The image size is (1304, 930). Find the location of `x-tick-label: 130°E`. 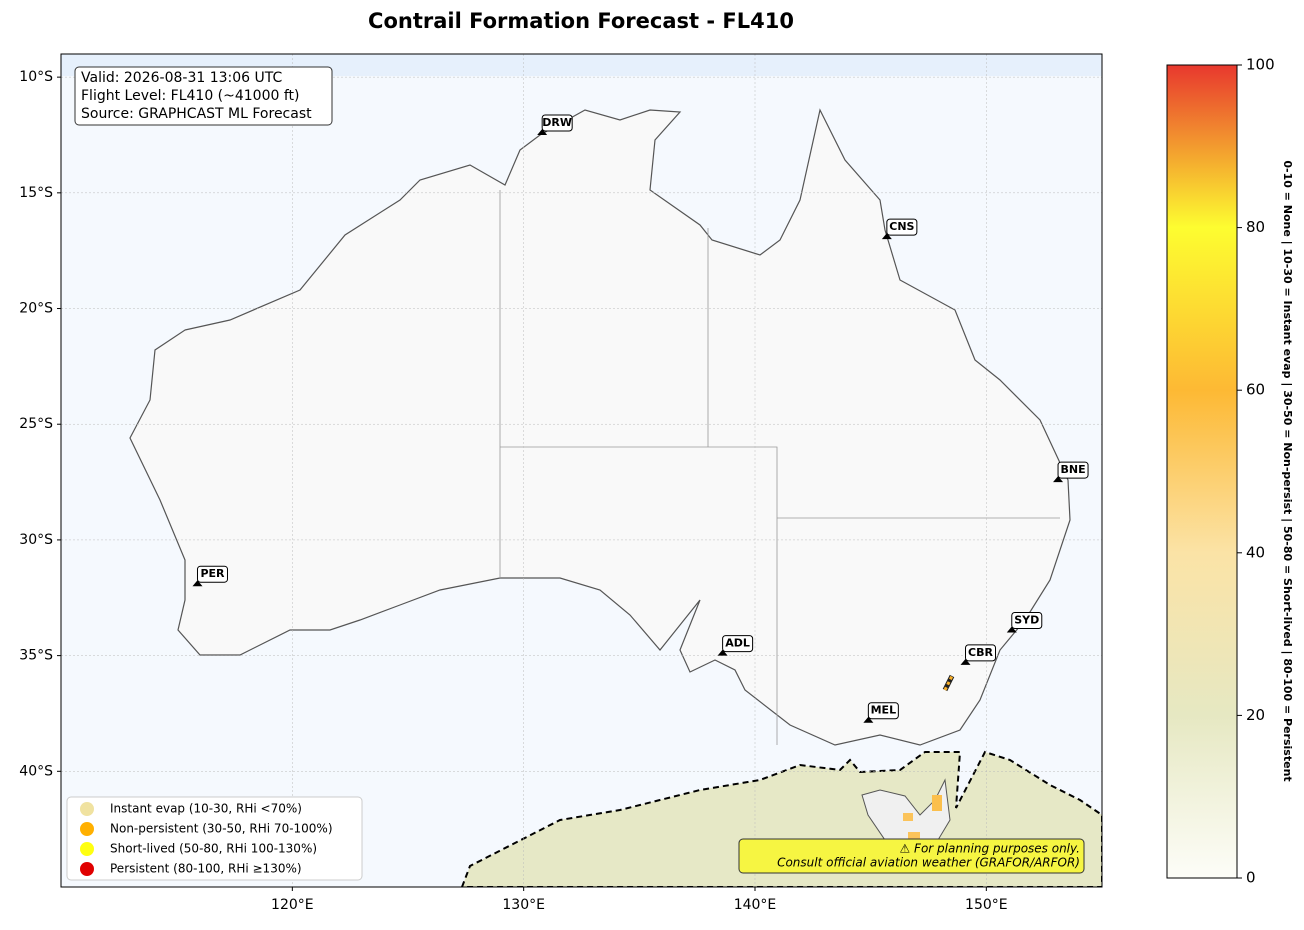

x-tick-label: 130°E is located at coordinates (523, 905).